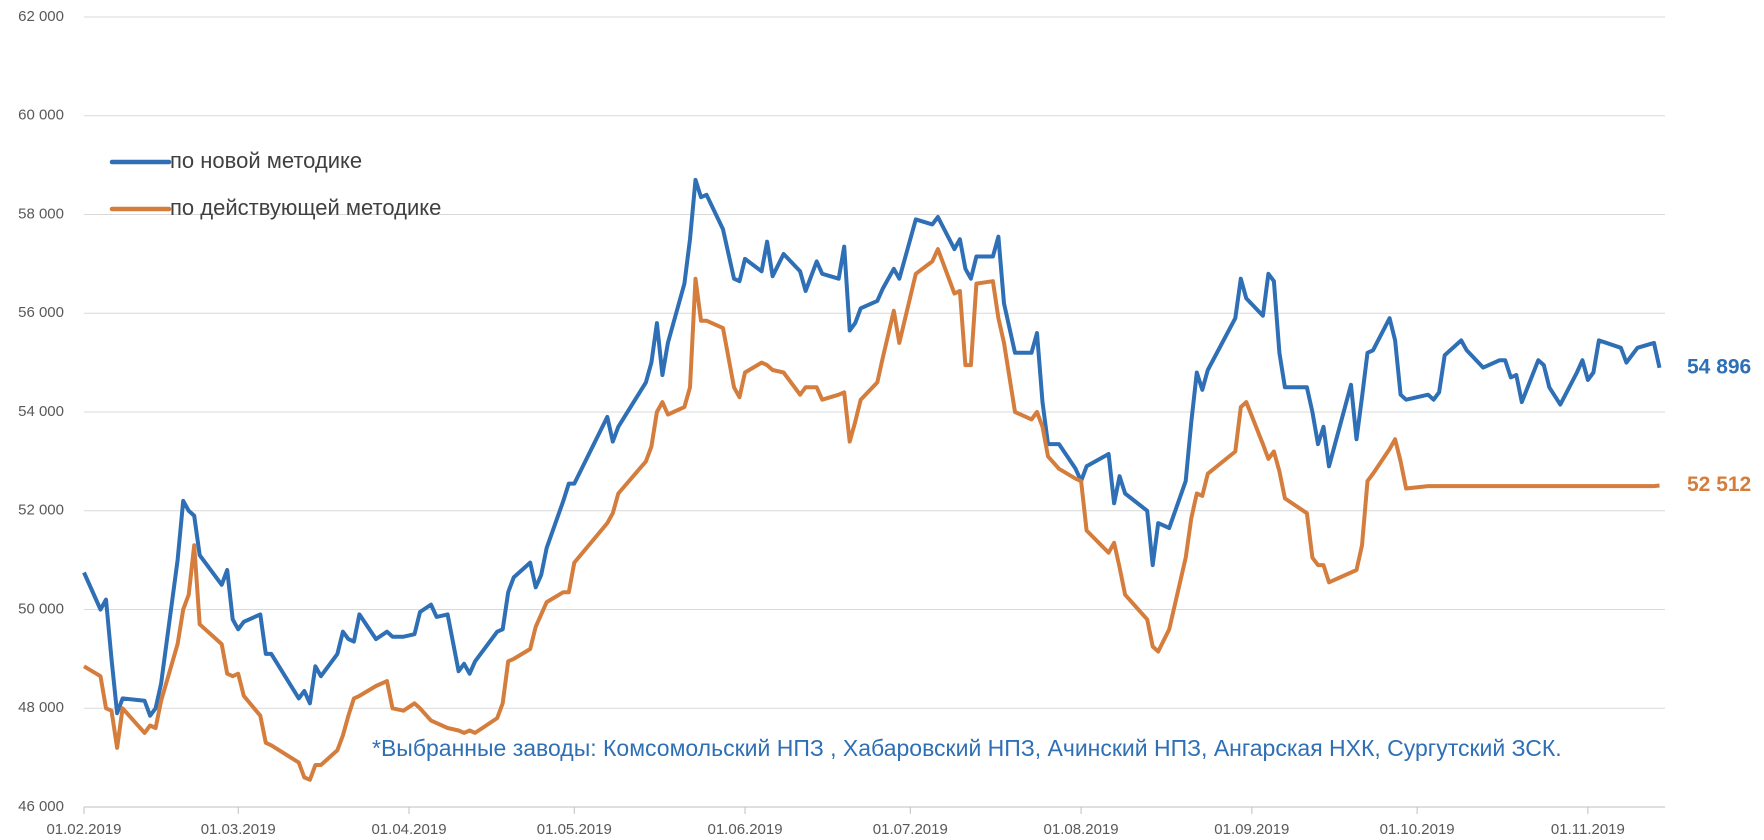 This screenshot has height=840, width=1764. What do you see at coordinates (41, 806) in the screenshot?
I see `y-tick-label: 46 000` at bounding box center [41, 806].